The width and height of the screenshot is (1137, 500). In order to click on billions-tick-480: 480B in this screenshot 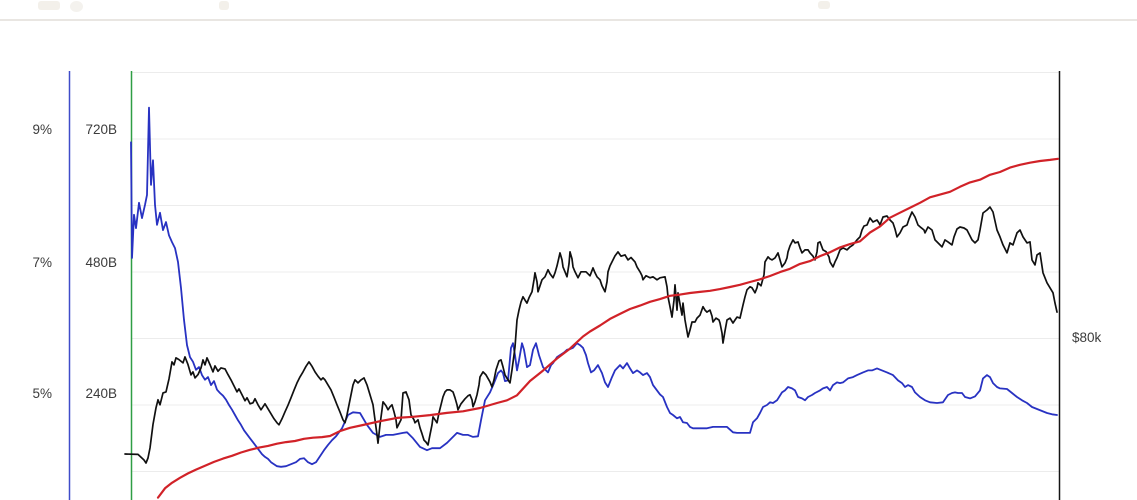, I will do `click(101, 262)`.